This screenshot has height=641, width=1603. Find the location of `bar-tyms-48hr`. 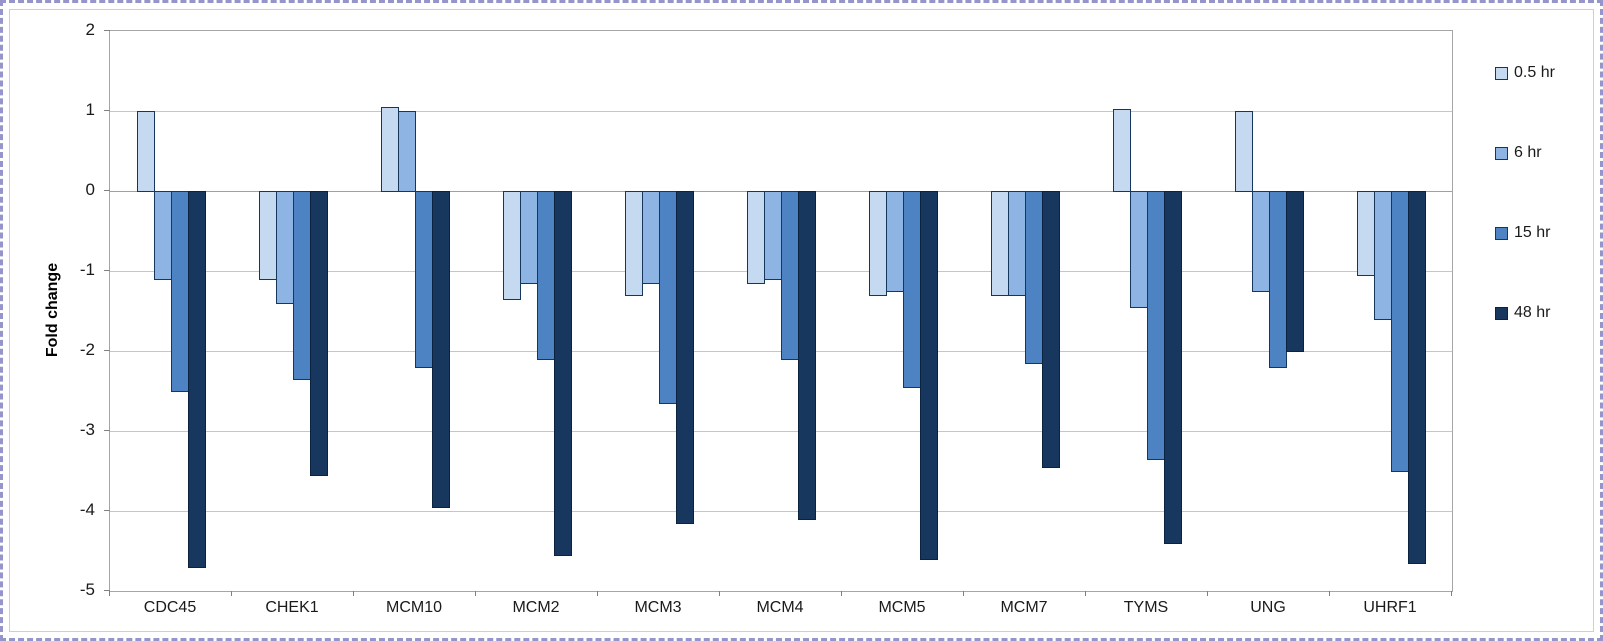

bar-tyms-48hr is located at coordinates (1173, 367).